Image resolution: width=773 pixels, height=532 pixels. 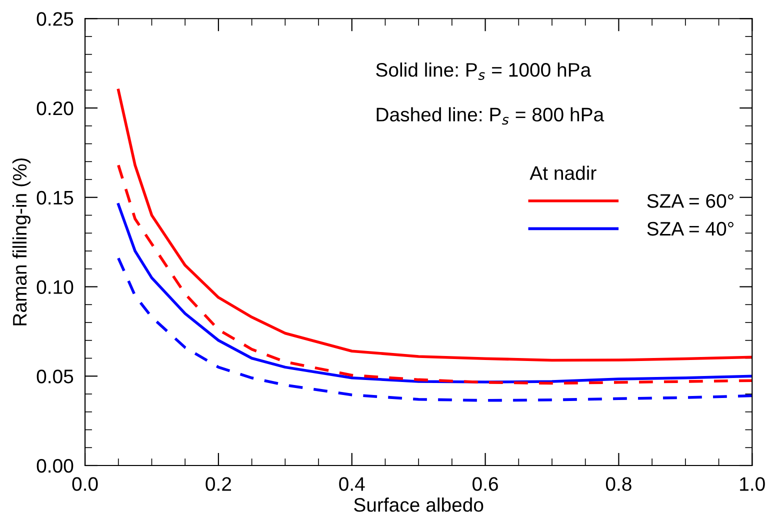 What do you see at coordinates (55, 197) in the screenshot?
I see `y-tick-label: 0.15` at bounding box center [55, 197].